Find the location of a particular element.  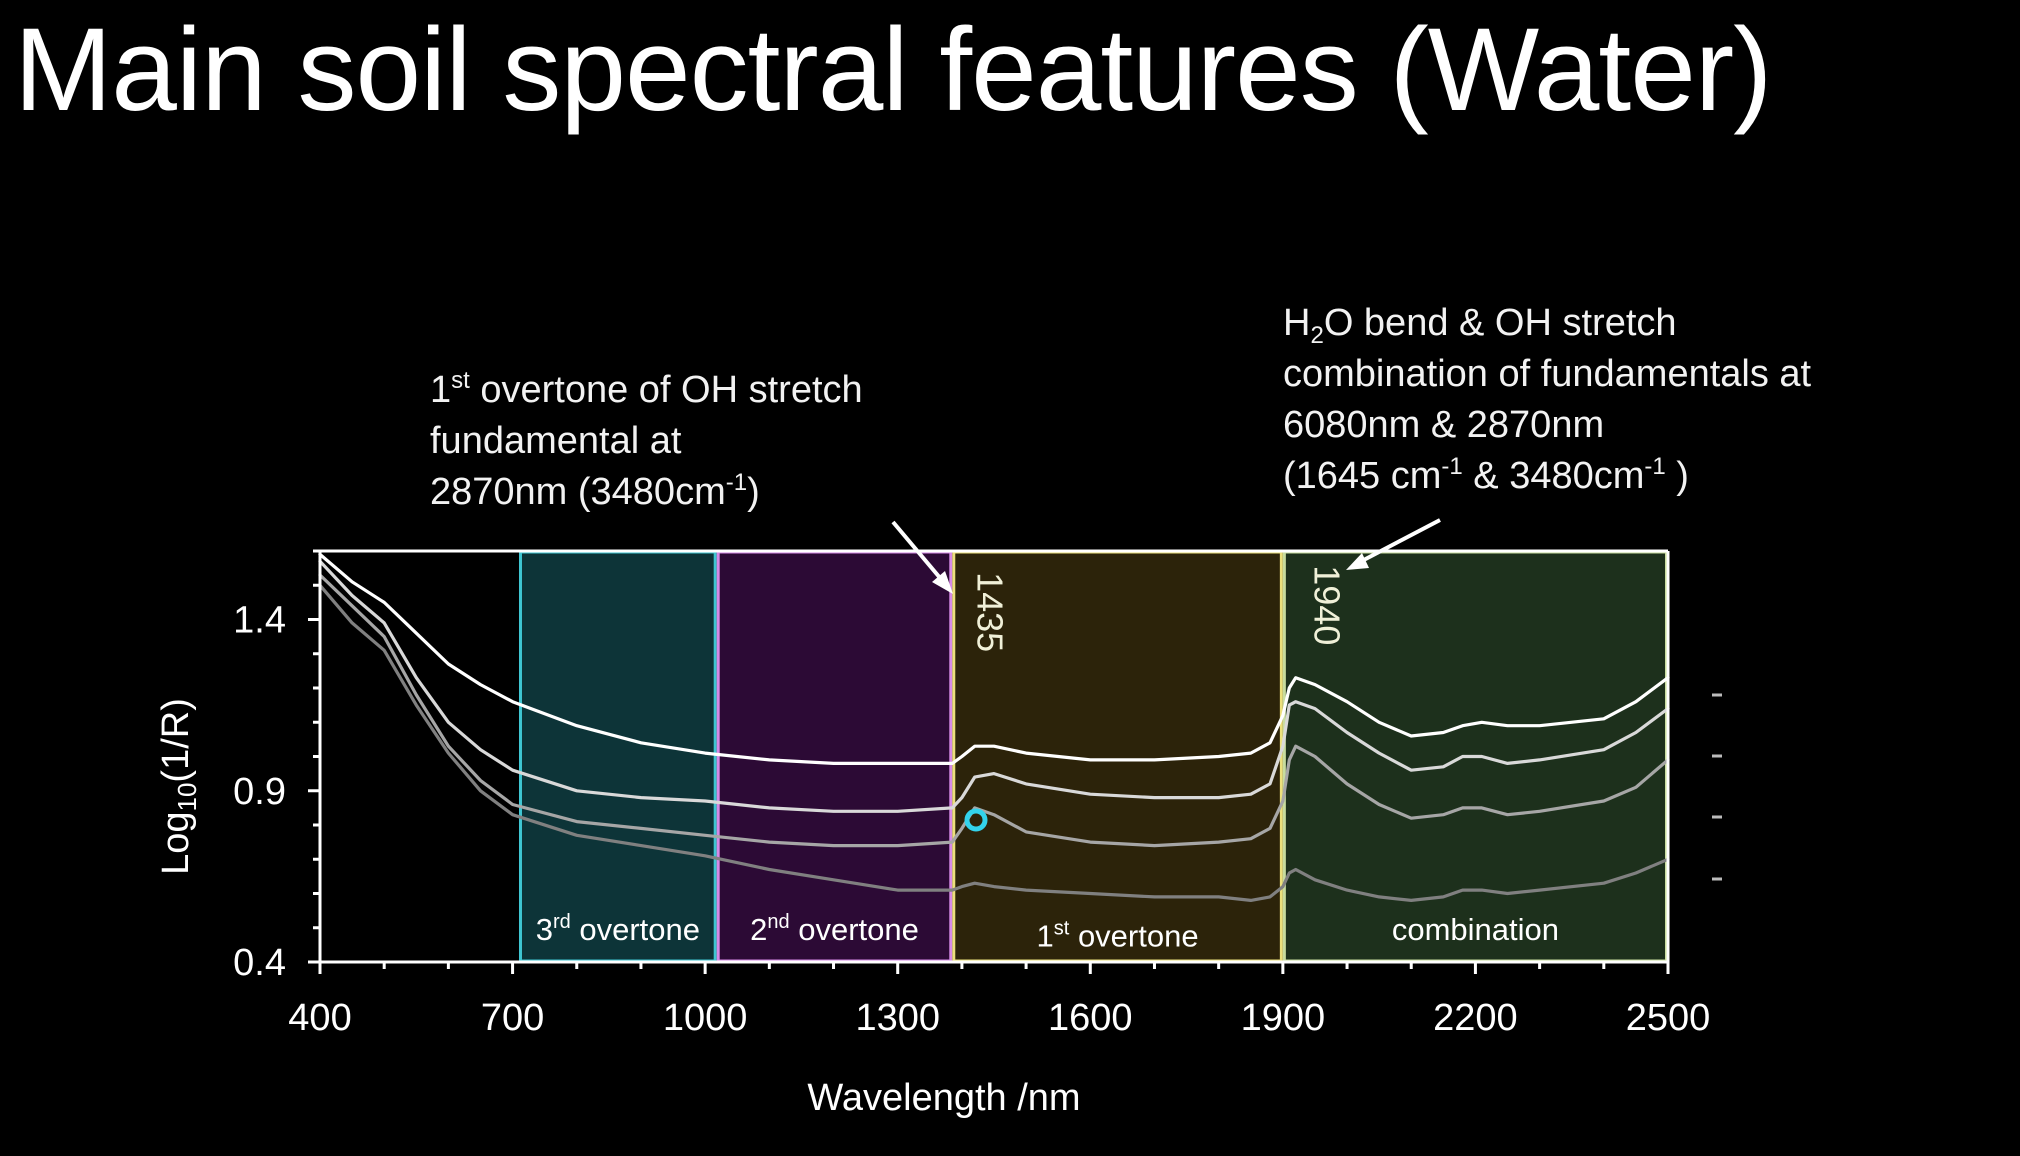

cursor-marker is located at coordinates (976, 820).